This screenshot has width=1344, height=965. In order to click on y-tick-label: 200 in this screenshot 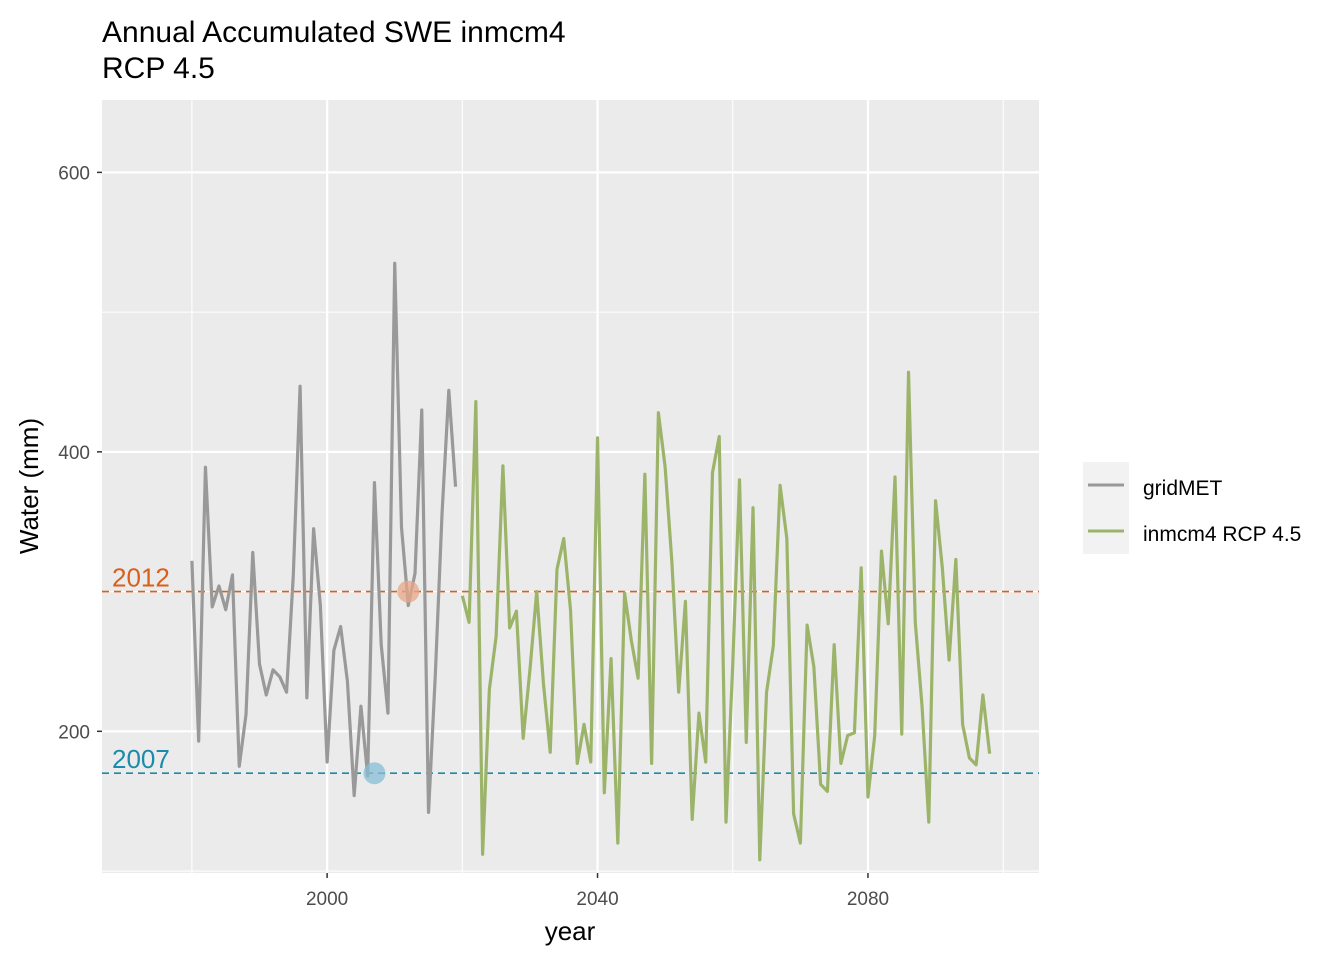, I will do `click(74, 732)`.